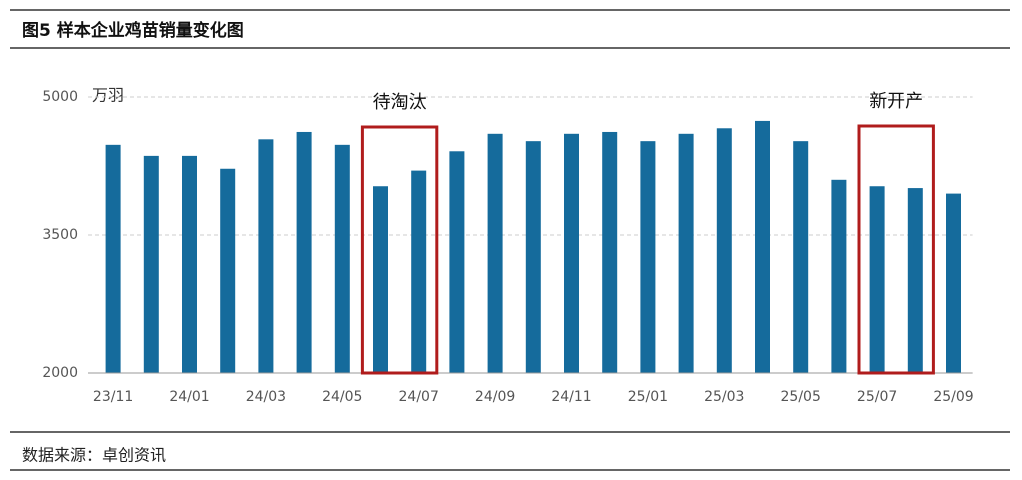 This screenshot has width=1022, height=480. Describe the element at coordinates (266, 397) in the screenshot. I see `x-tick-label: 24/03` at that location.